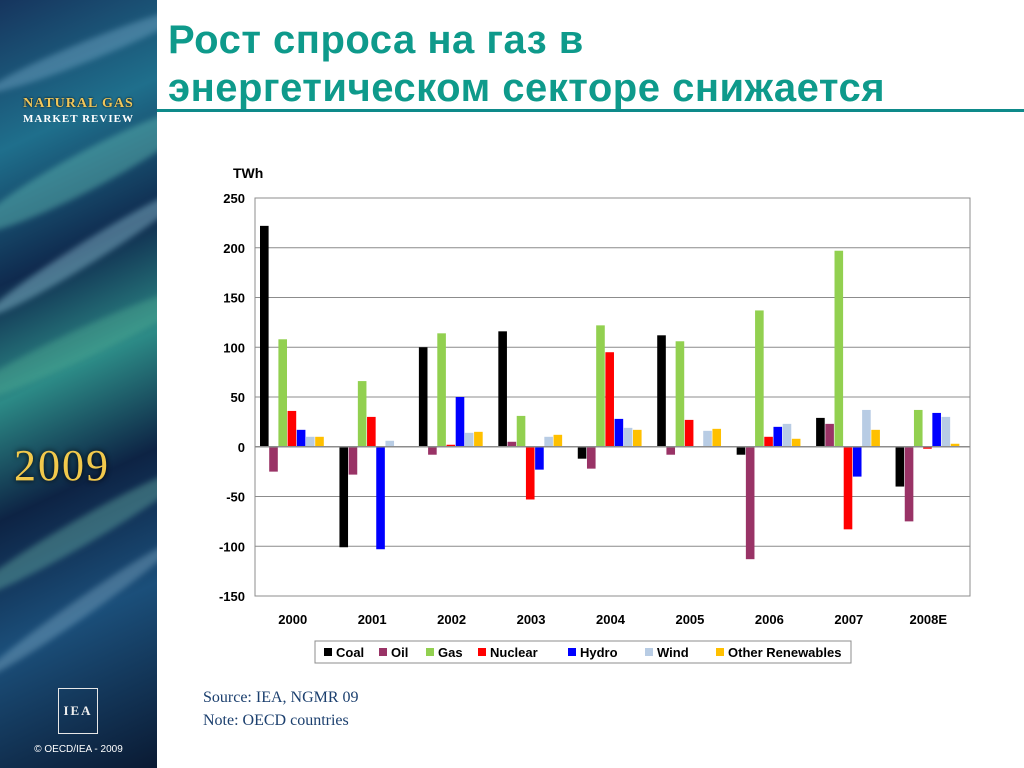 The image size is (1024, 768). Describe the element at coordinates (78, 749) in the screenshot. I see `copyright-text: © OECD/IEA - 2009` at that location.